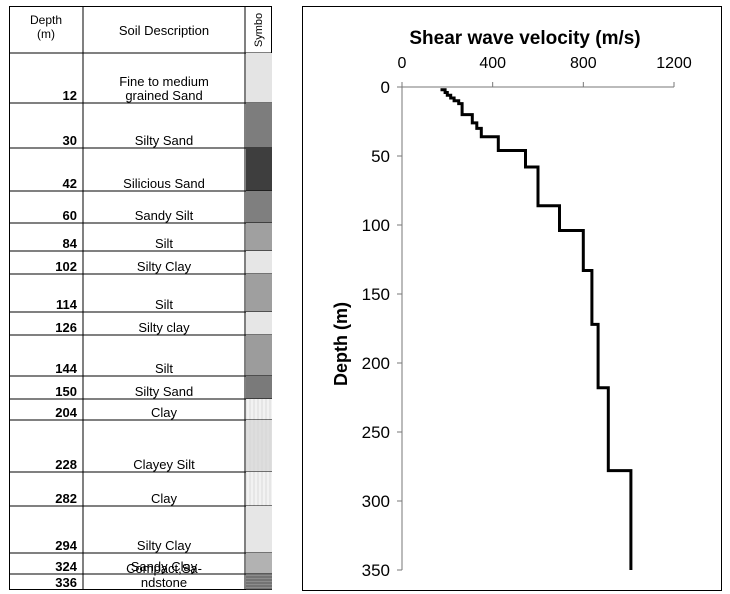  I want to click on description-column-header: Soil Description, so click(164, 30).